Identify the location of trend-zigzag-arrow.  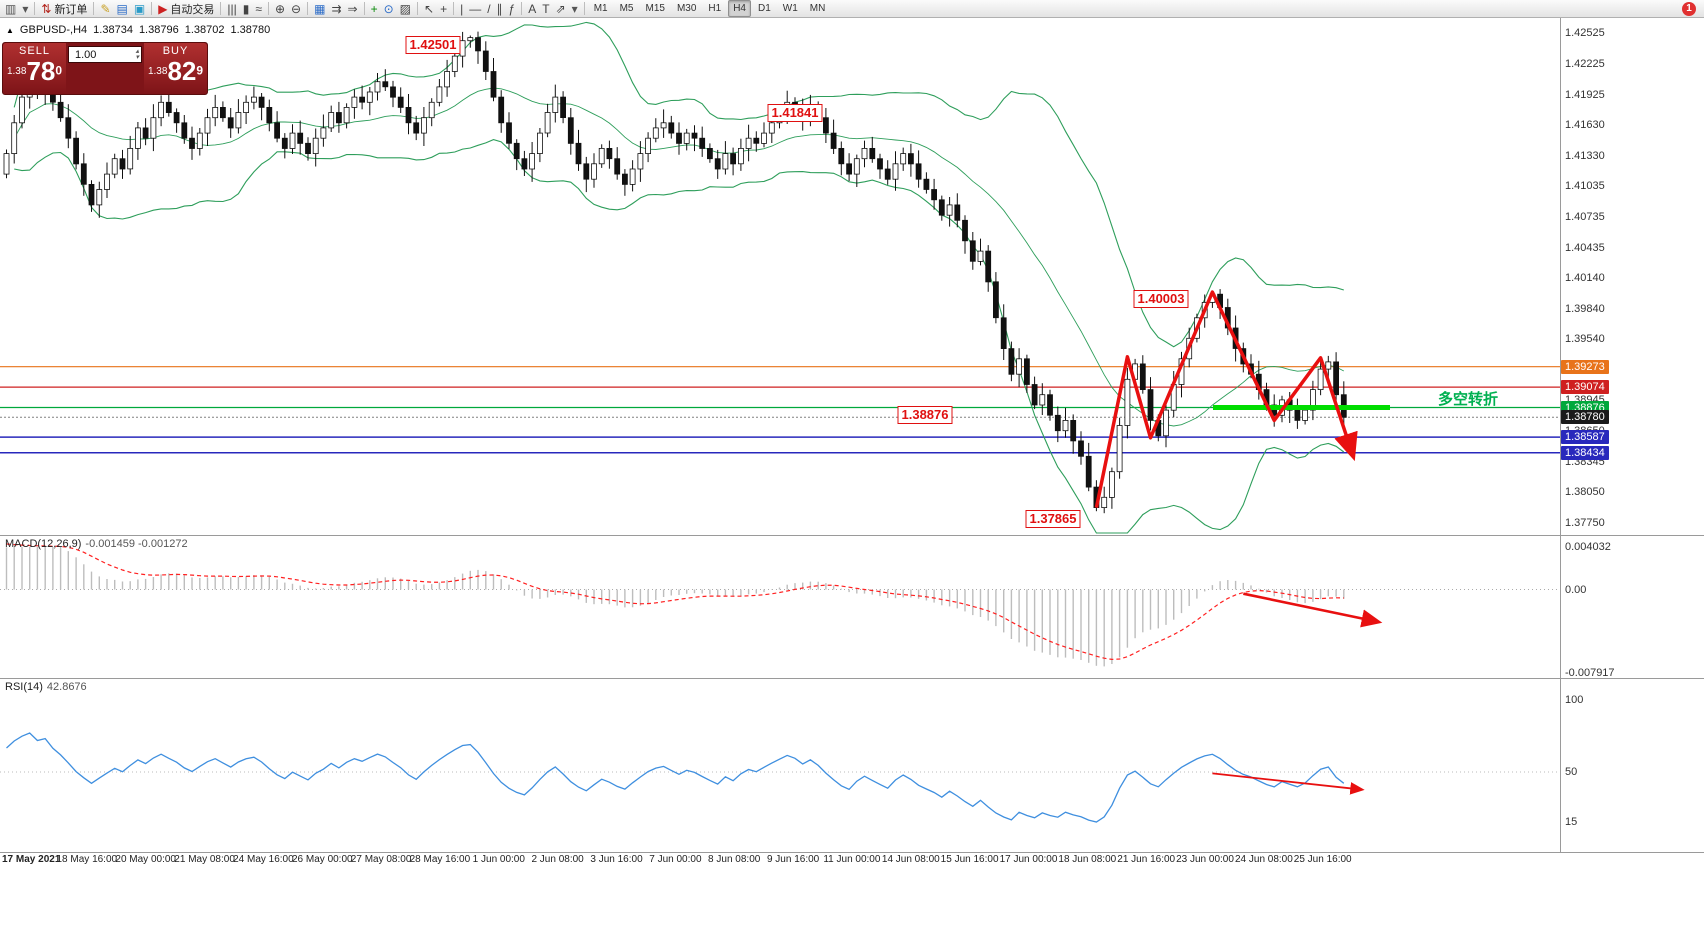
(1226, 399).